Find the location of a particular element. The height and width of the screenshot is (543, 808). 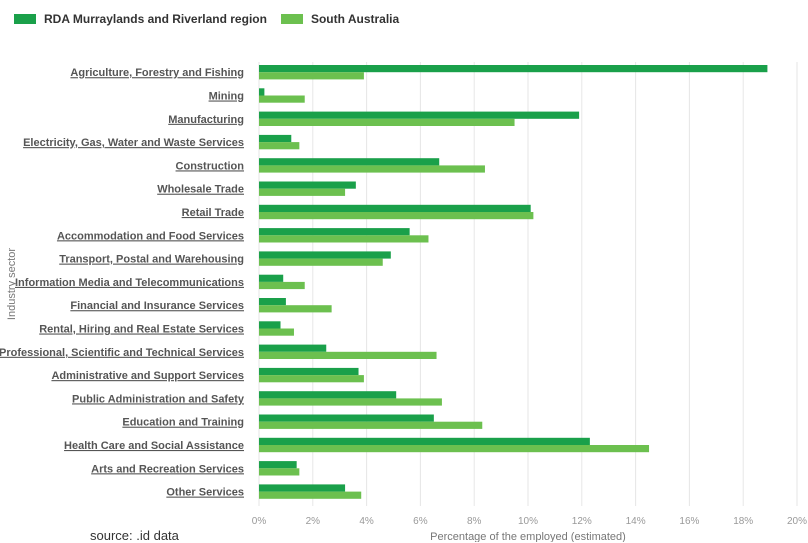

legend-item-series1: RDA Murraylands and Riverland region is located at coordinates (140, 19).